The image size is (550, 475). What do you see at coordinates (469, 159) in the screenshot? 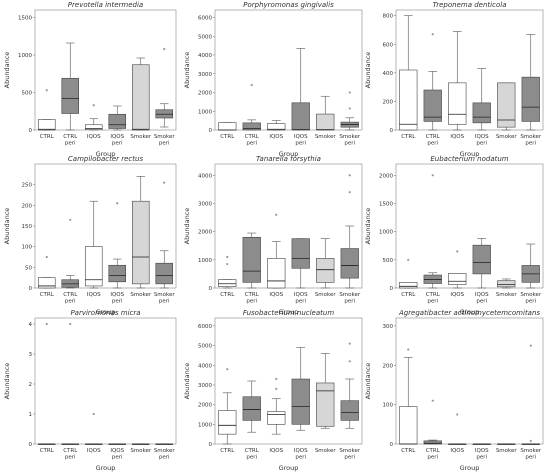
I see `chart-title: Eubacterium nodatum` at bounding box center [469, 159].